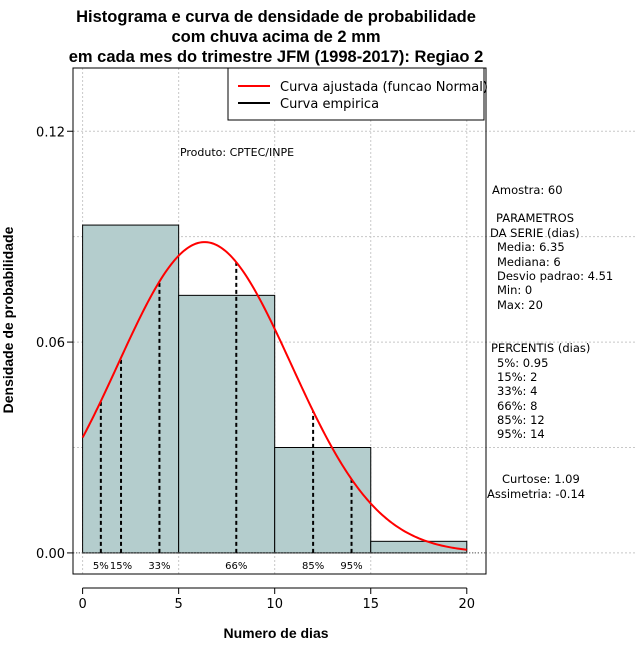 The image size is (640, 660). I want to click on x-tick-label: 0, so click(82, 604).